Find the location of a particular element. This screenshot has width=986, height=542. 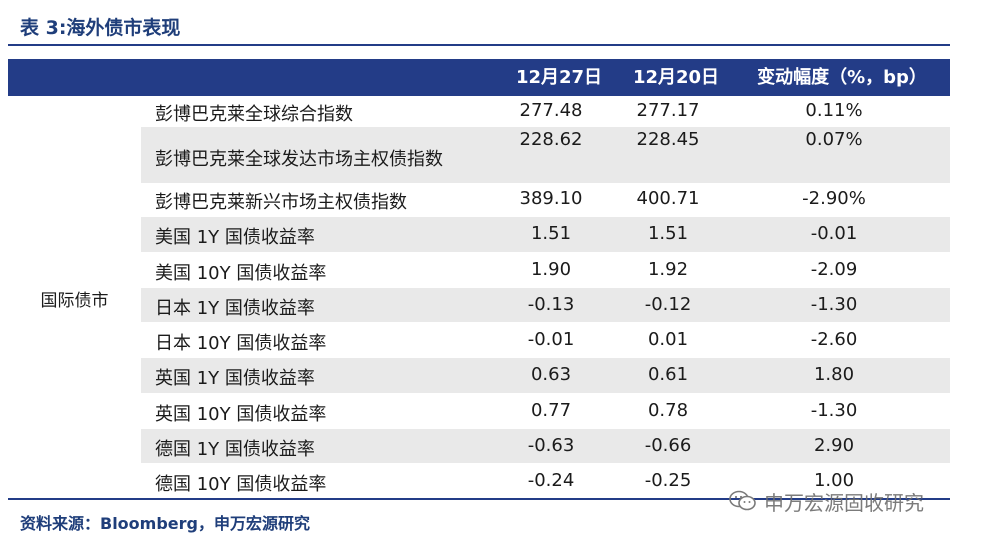

table-row: 彭博巴克莱全球发达市场主权债指数 228.62 228.45 0.07% is located at coordinates (545, 155).